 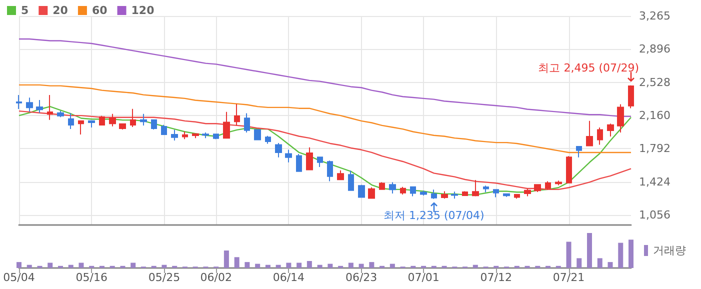 What do you see at coordinates (19, 277) in the screenshot?
I see `x-tick-label: 05/04` at bounding box center [19, 277].